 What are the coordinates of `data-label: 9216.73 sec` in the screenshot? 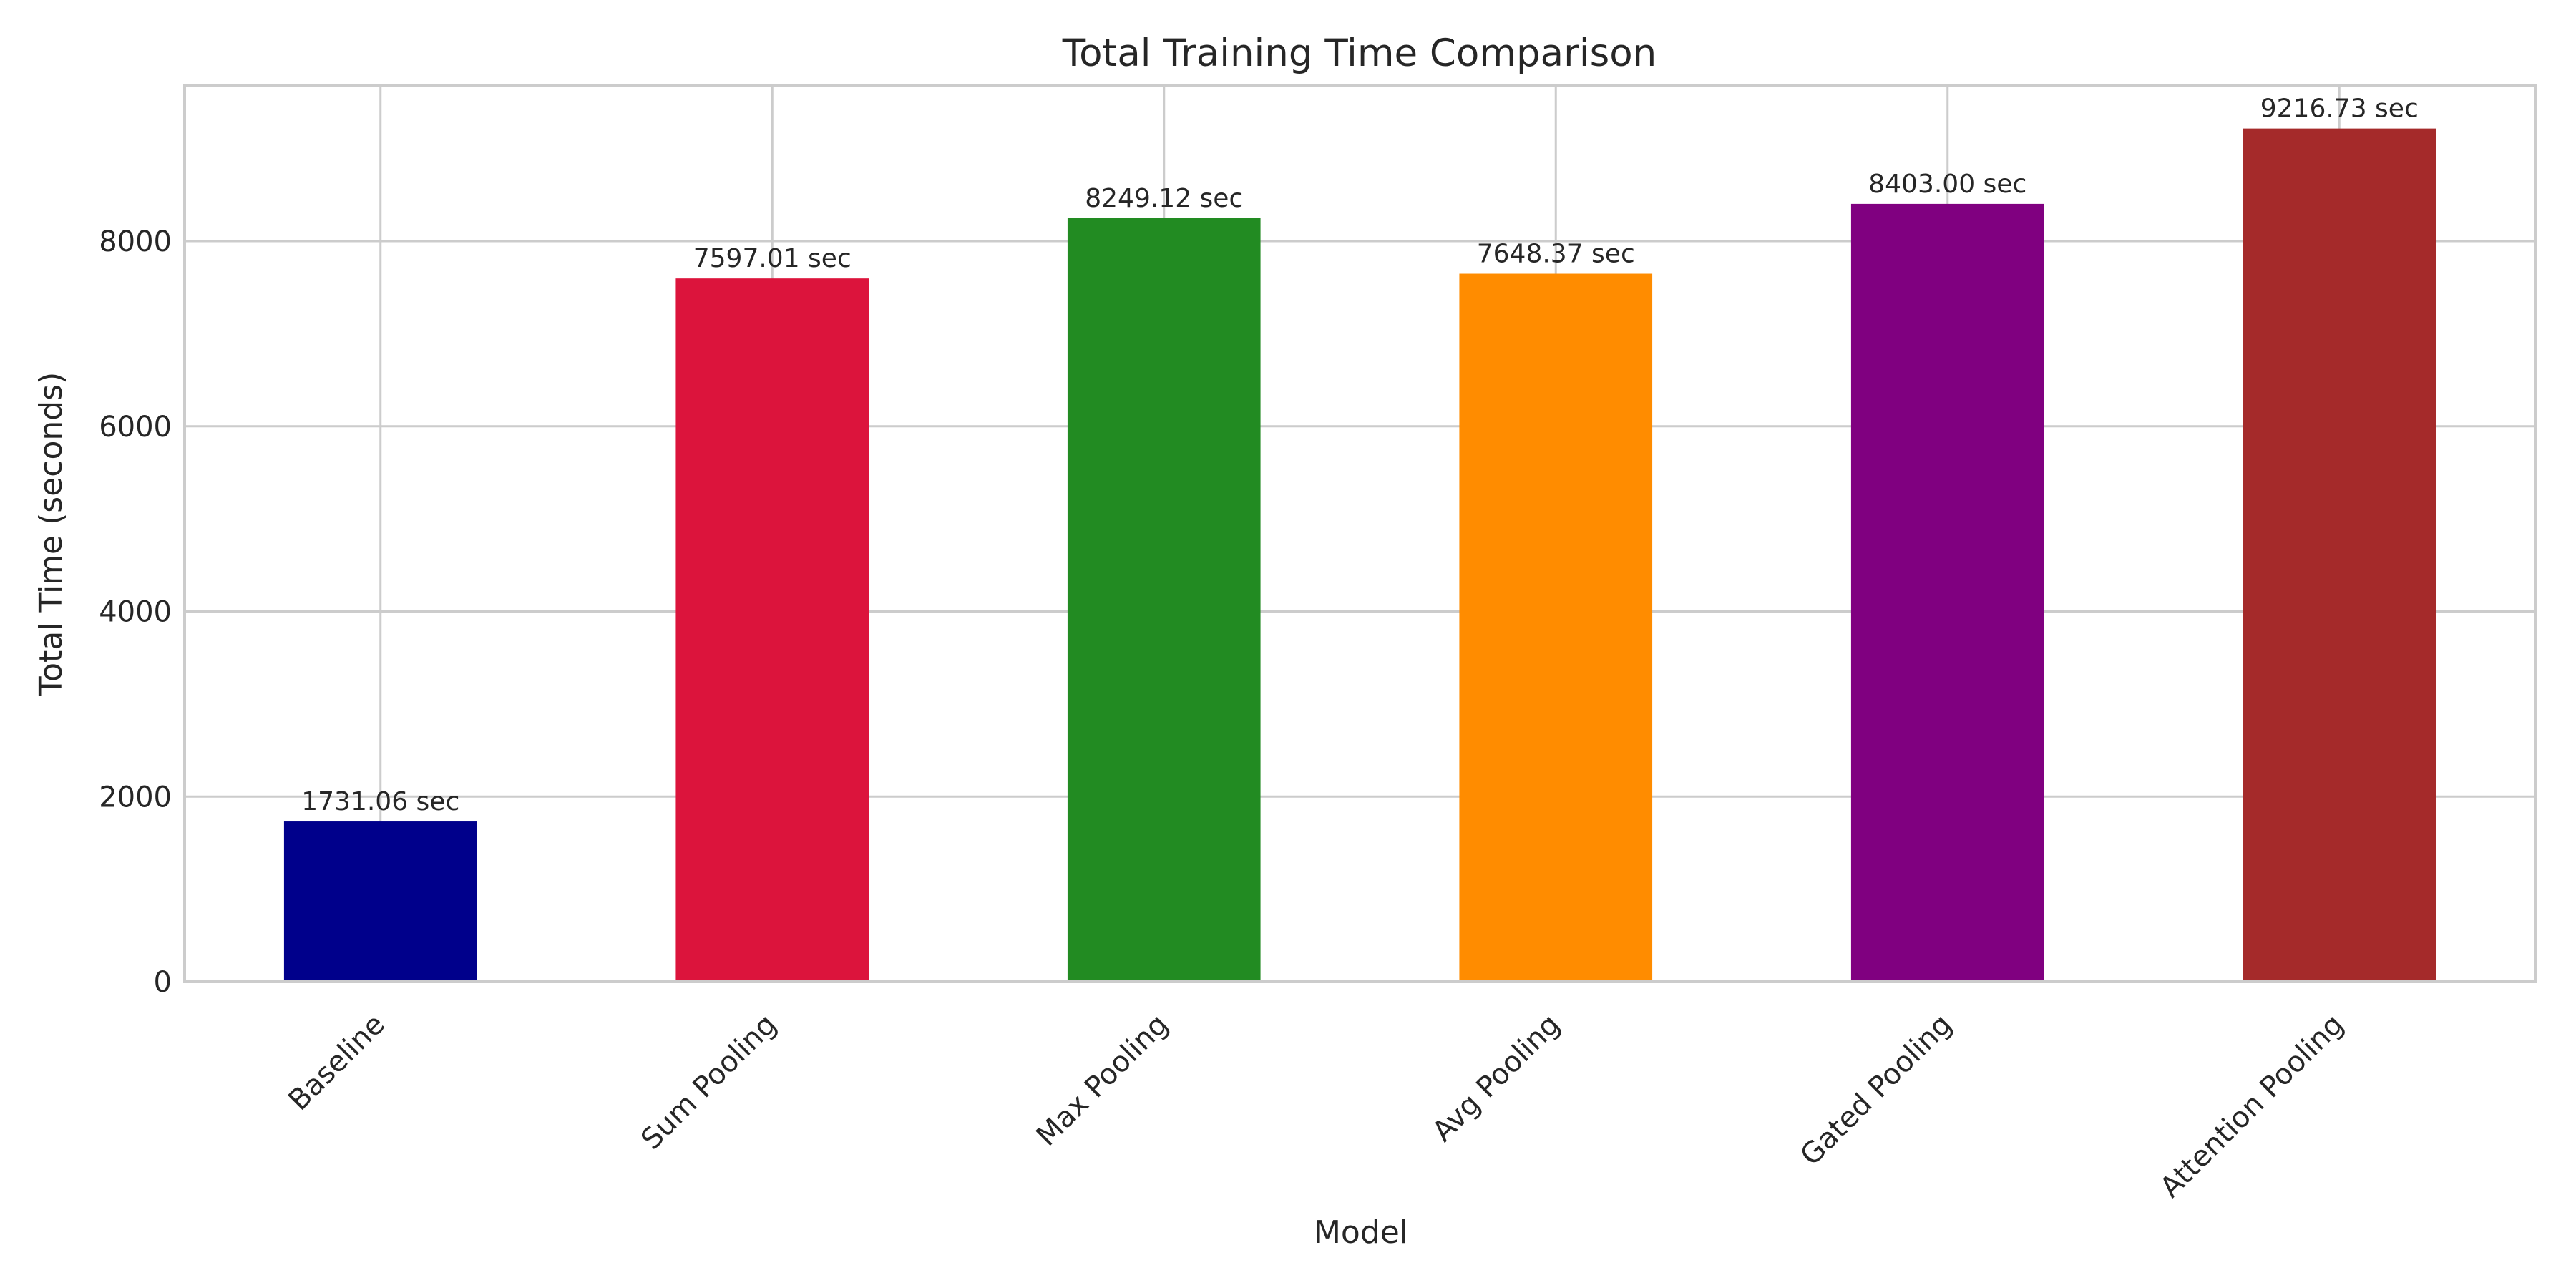 It's located at (2339, 109).